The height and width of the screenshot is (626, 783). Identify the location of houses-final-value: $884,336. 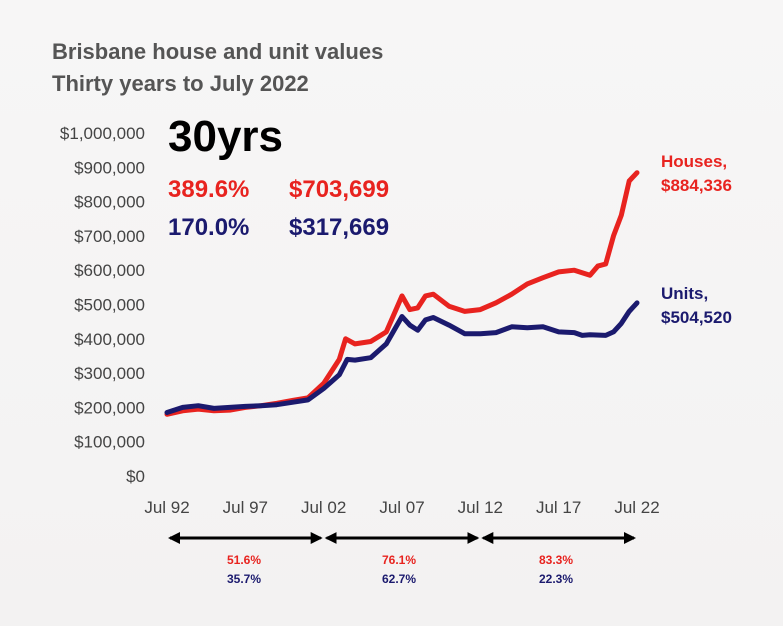
(696, 185).